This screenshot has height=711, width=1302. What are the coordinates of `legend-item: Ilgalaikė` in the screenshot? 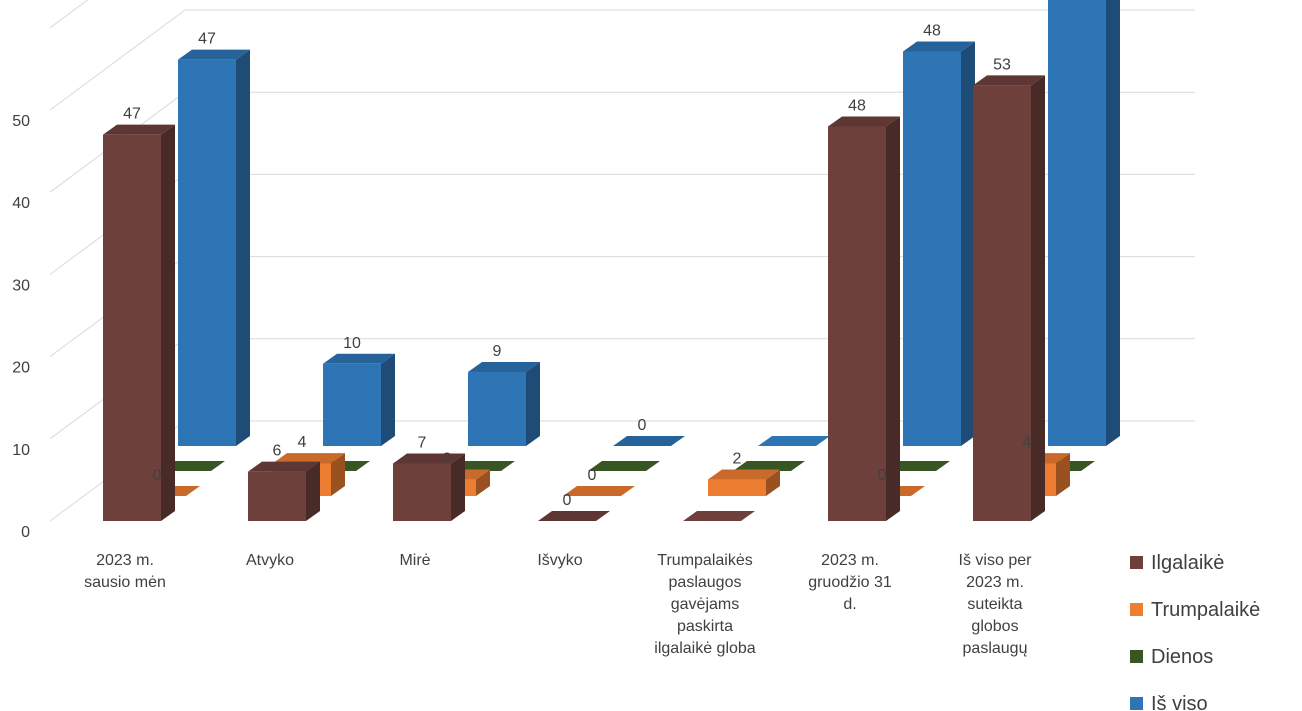 It's located at (1177, 563).